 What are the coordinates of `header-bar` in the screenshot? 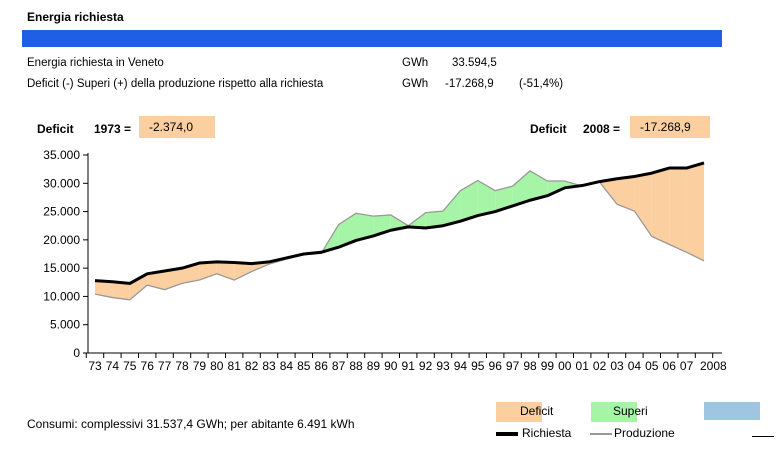 It's located at (372, 38).